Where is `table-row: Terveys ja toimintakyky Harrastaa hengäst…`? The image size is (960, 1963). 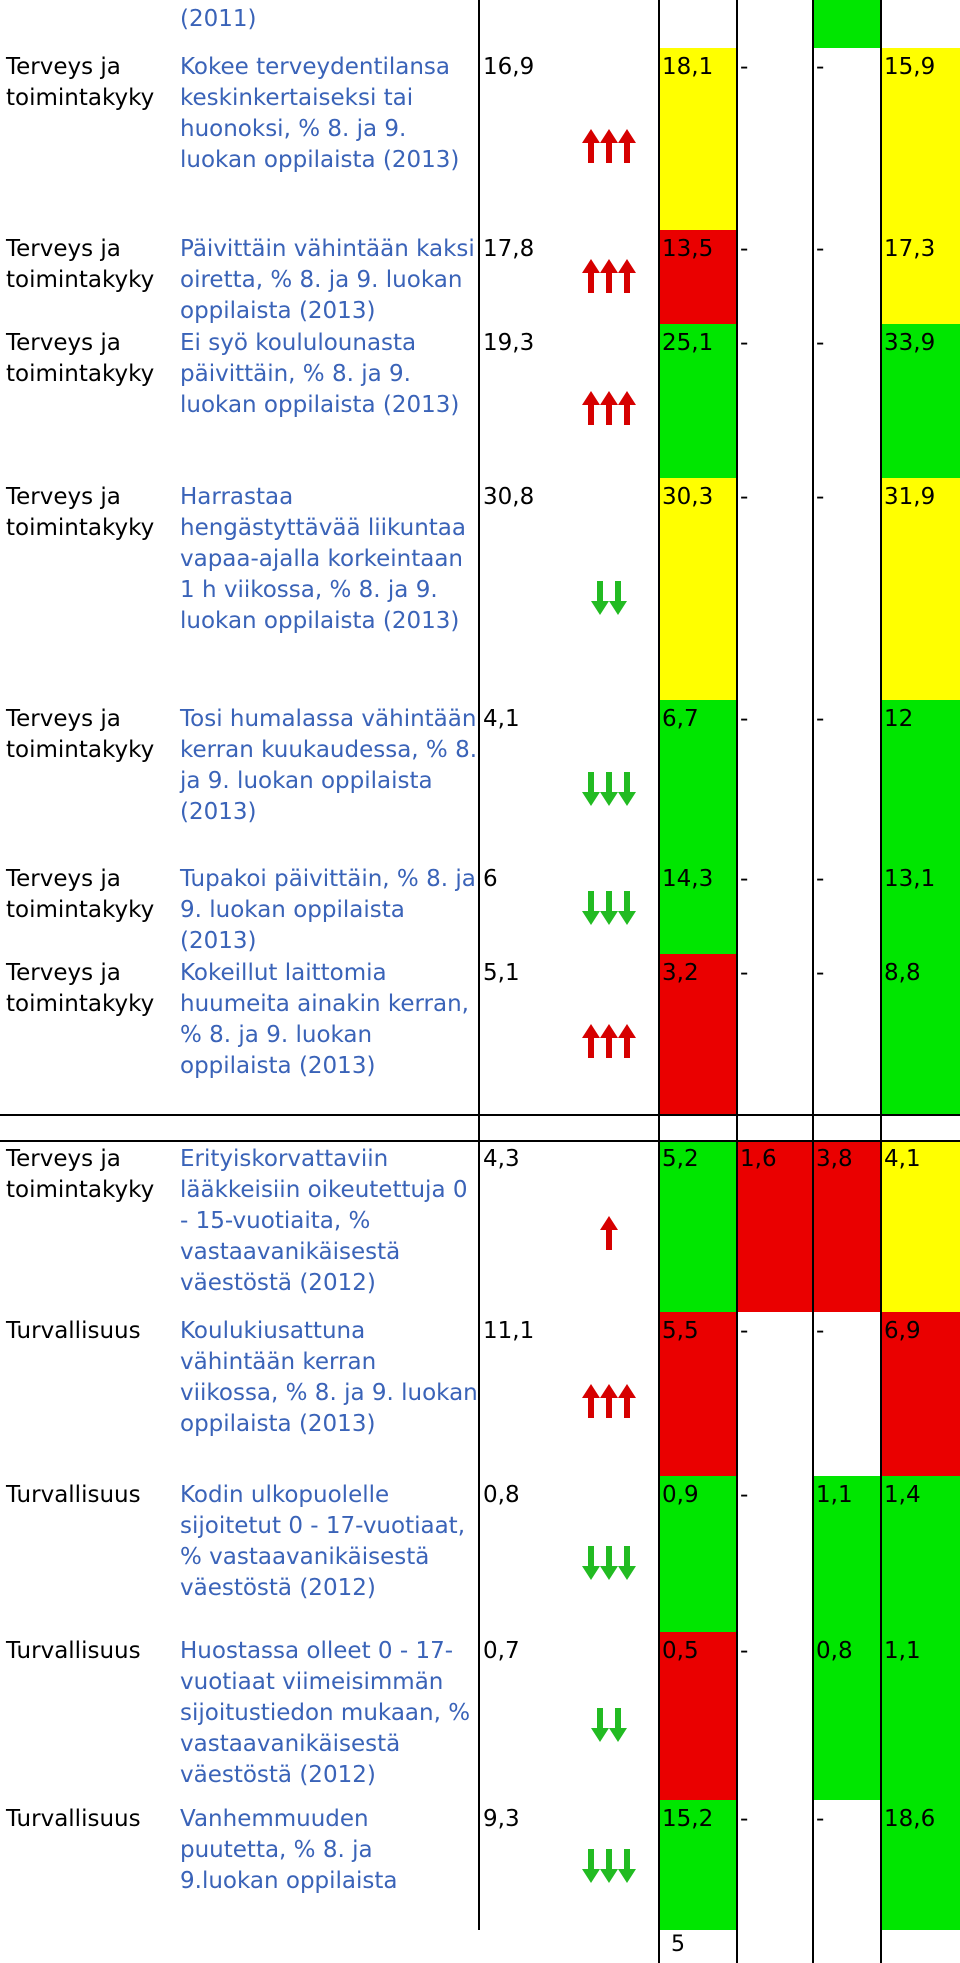 table-row: Terveys ja toimintakyky Harrastaa hengäst… is located at coordinates (480, 589).